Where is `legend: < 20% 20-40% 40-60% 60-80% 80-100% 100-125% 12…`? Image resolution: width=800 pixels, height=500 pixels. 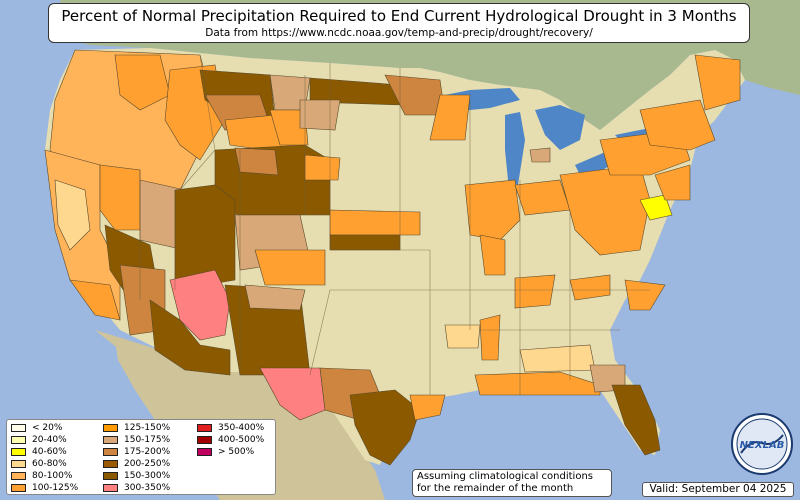 legend: < 20% 20-40% 40-60% 60-80% 80-100% 100-125% 12… is located at coordinates (141, 457).